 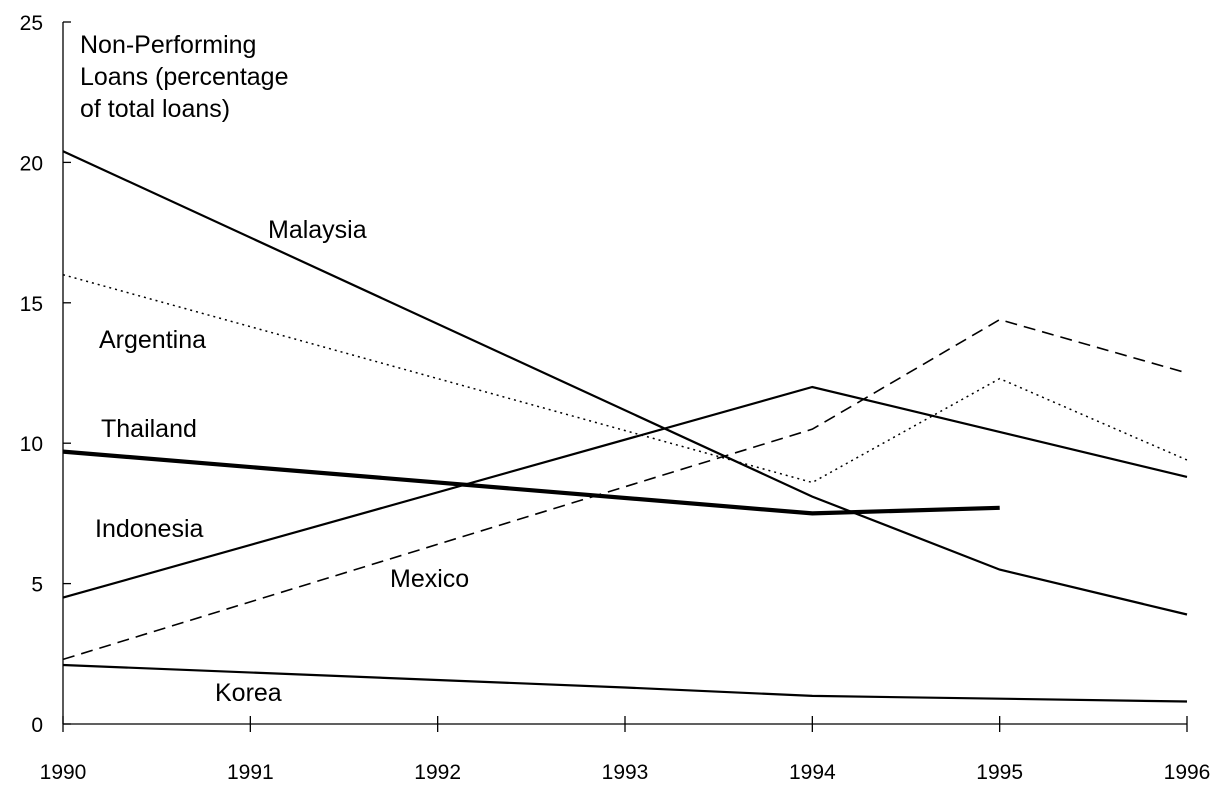 I want to click on x-tick-label: 1992, so click(x=437, y=772).